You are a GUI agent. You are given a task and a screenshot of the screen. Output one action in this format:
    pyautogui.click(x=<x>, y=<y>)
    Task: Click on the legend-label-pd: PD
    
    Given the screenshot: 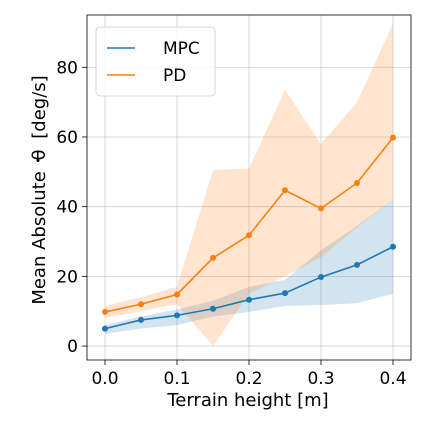 What is the action you would take?
    pyautogui.click(x=174, y=76)
    